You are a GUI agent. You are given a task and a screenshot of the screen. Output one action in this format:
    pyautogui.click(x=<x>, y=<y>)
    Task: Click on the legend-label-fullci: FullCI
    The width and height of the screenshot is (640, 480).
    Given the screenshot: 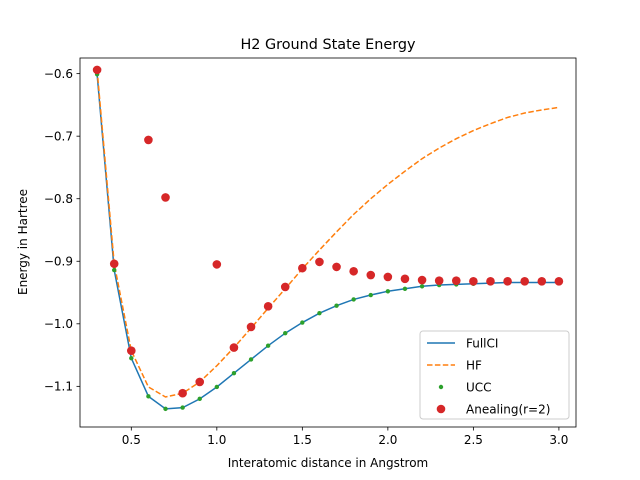 What is the action you would take?
    pyautogui.click(x=482, y=343)
    